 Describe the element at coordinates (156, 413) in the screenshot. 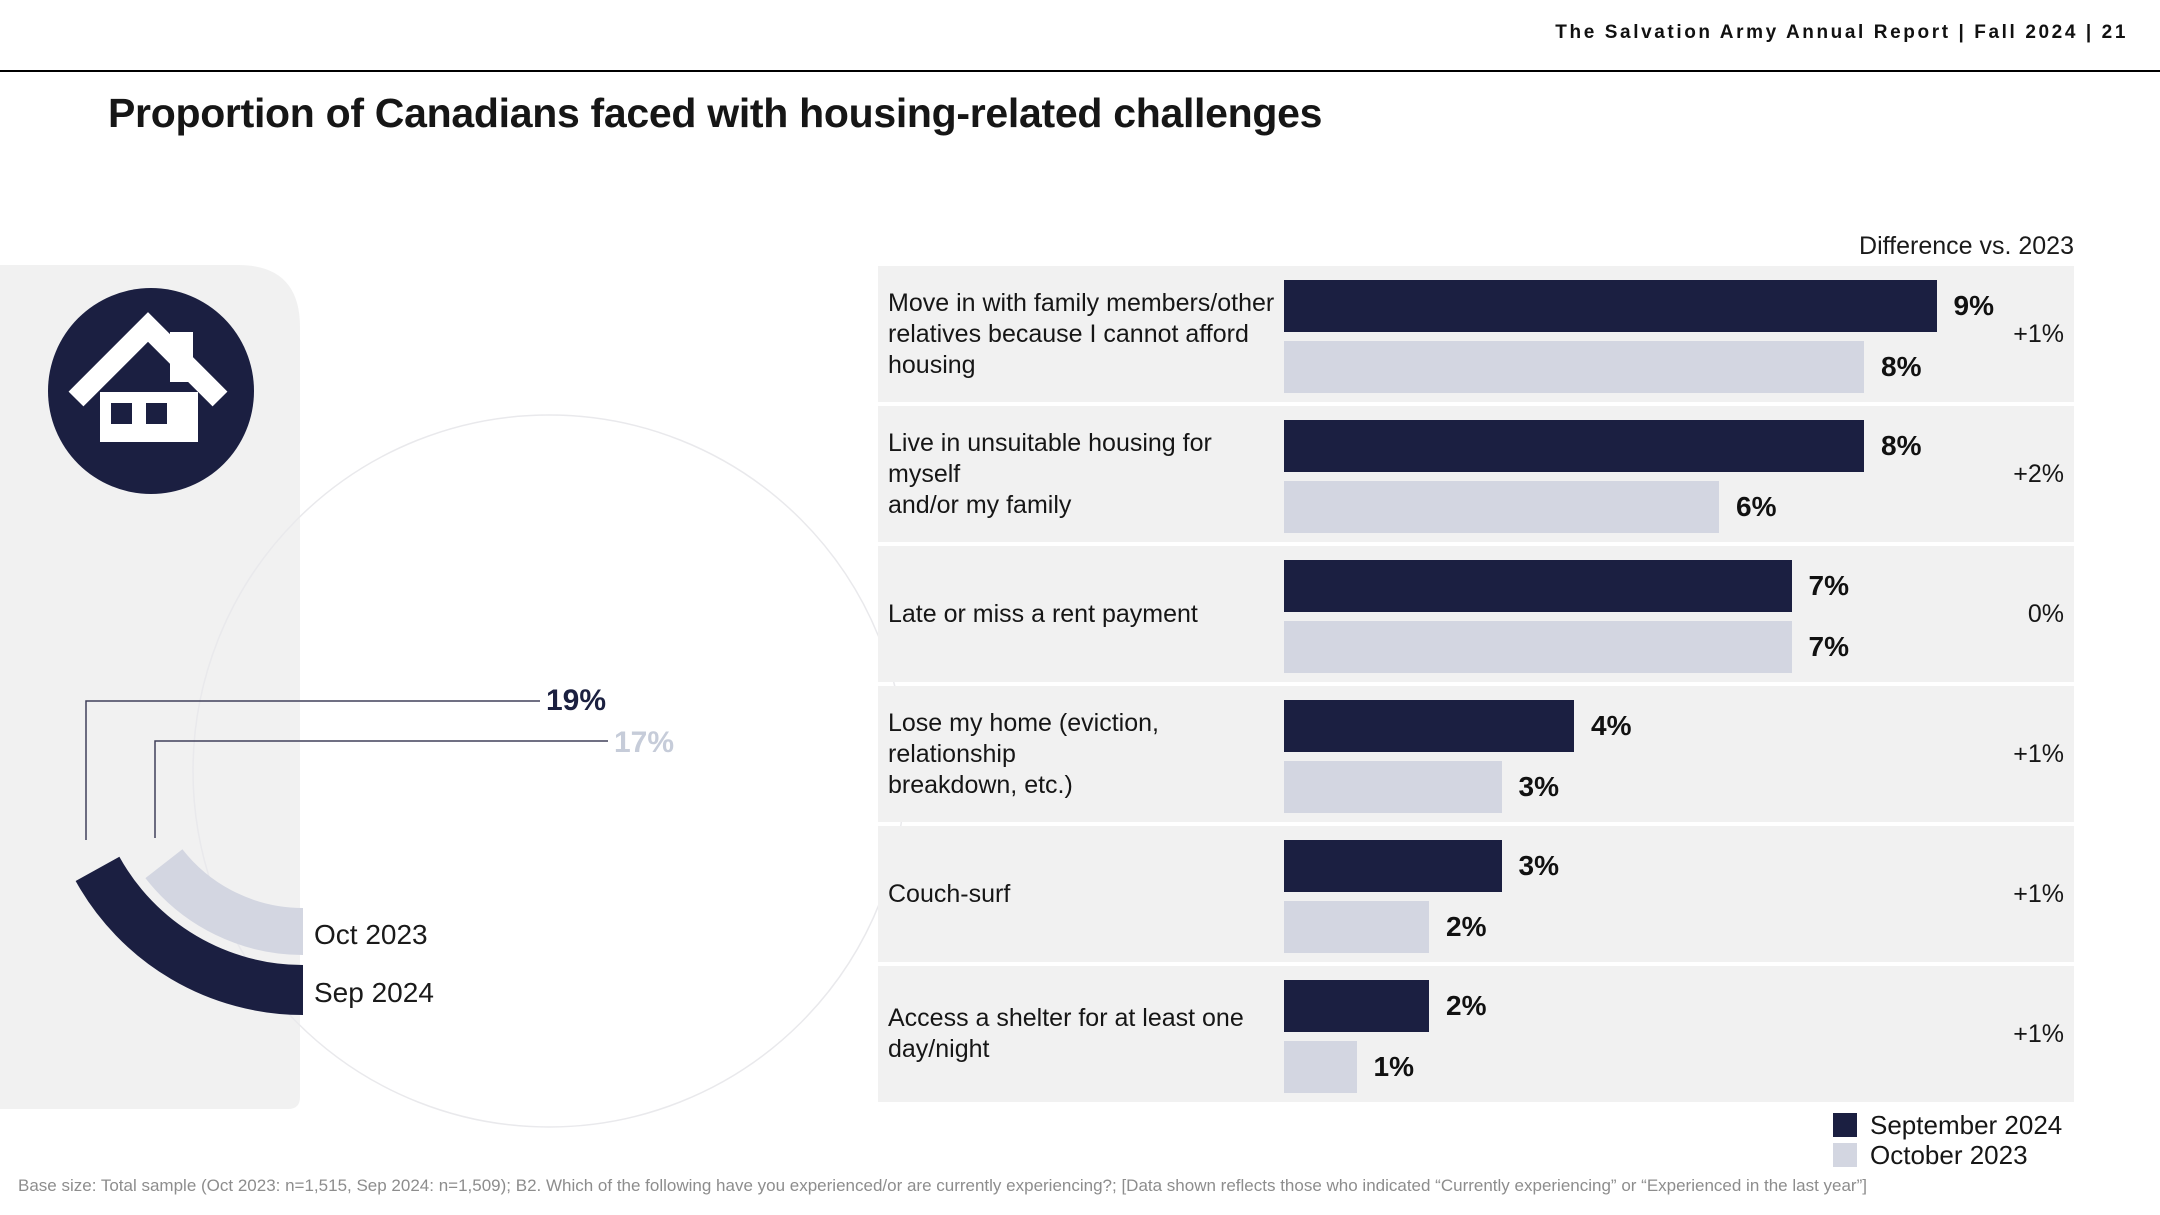

I see `house-window-right` at that location.